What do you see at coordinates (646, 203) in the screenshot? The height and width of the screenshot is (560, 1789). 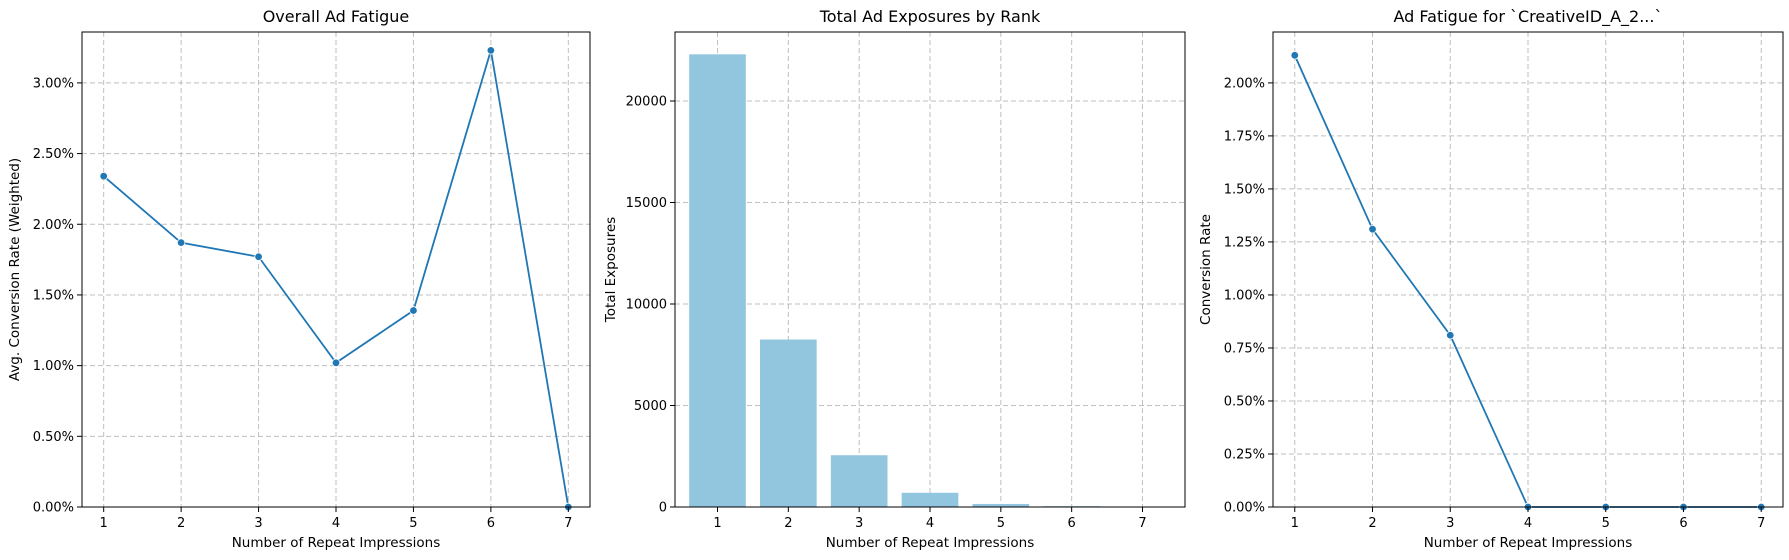 I see `y-tick-label: 15000` at bounding box center [646, 203].